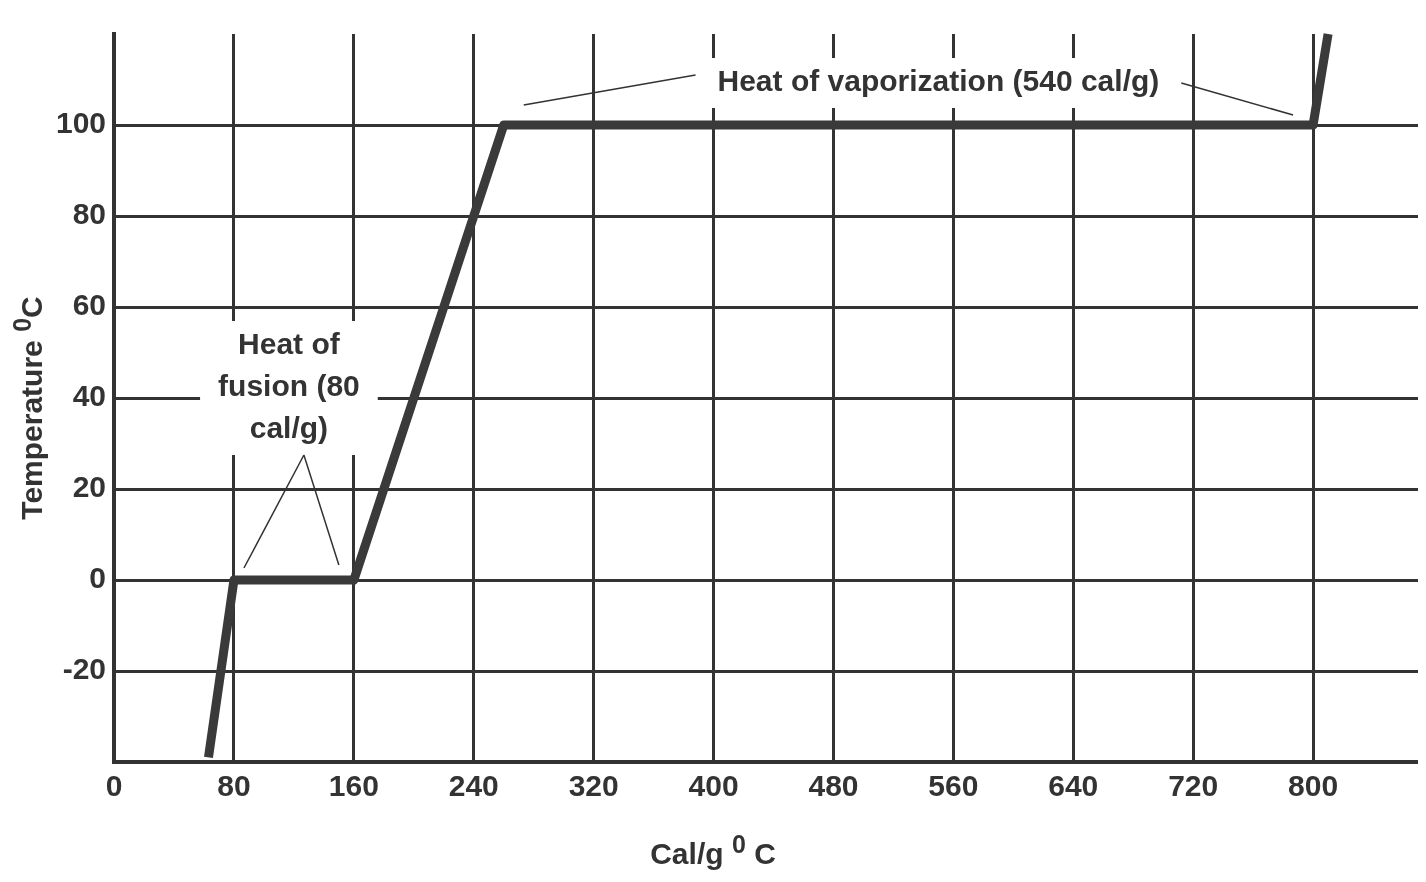  What do you see at coordinates (1313, 786) in the screenshot?
I see `x-tick-label: 800` at bounding box center [1313, 786].